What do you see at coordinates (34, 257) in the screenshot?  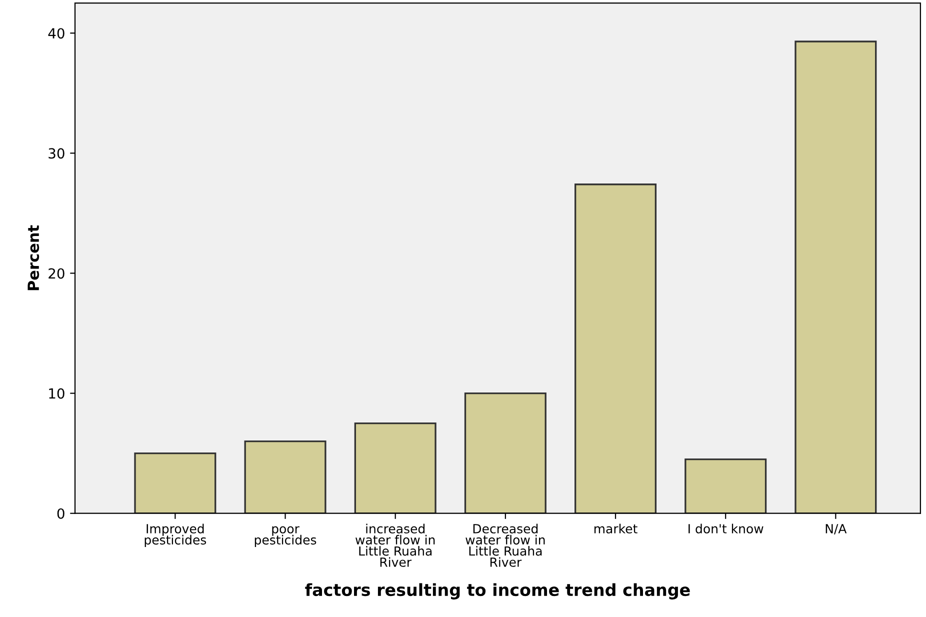 I see `y-axis-title: Percent` at bounding box center [34, 257].